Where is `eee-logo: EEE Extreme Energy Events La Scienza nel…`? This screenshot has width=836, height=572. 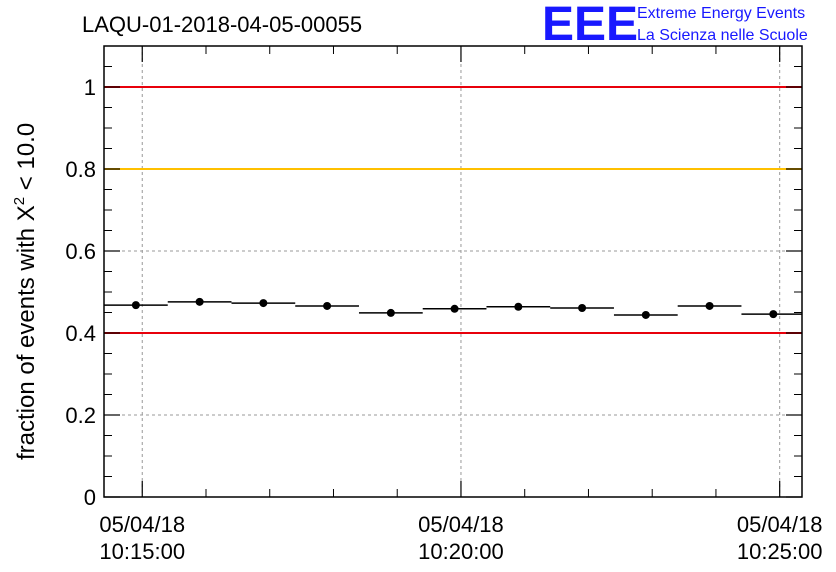
eee-logo: EEE Extreme Energy Events La Scienza nel… is located at coordinates (675, 25).